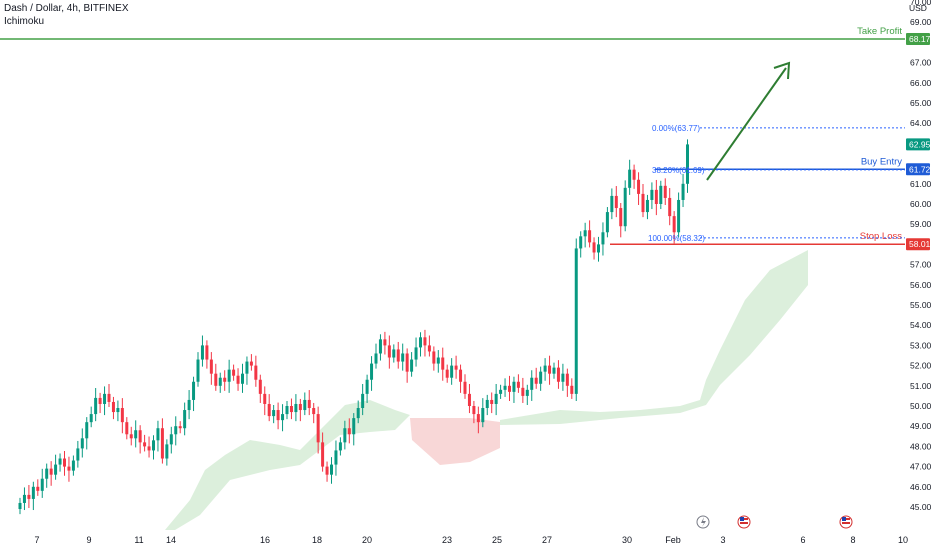 This screenshot has width=932, height=550. I want to click on y-tick-label: 49.00, so click(921, 426).